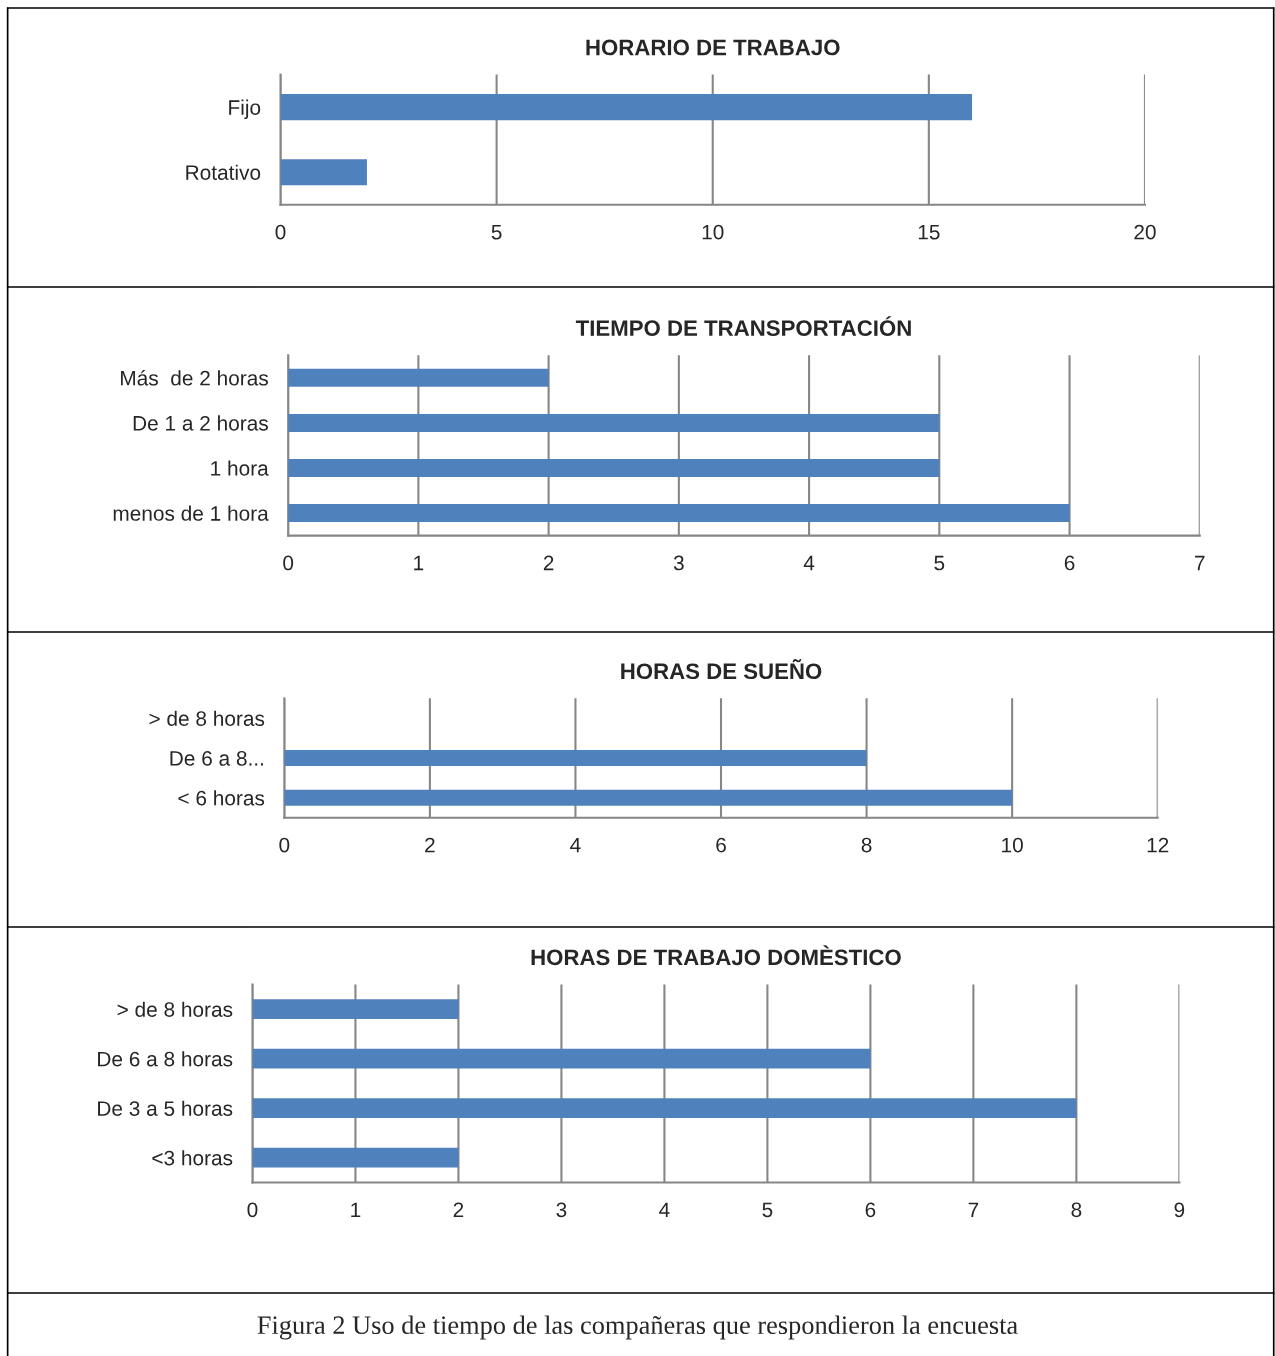 This screenshot has height=1356, width=1275. Describe the element at coordinates (721, 669) in the screenshot. I see `chart-title: HORAS DE SUEÑO` at that location.